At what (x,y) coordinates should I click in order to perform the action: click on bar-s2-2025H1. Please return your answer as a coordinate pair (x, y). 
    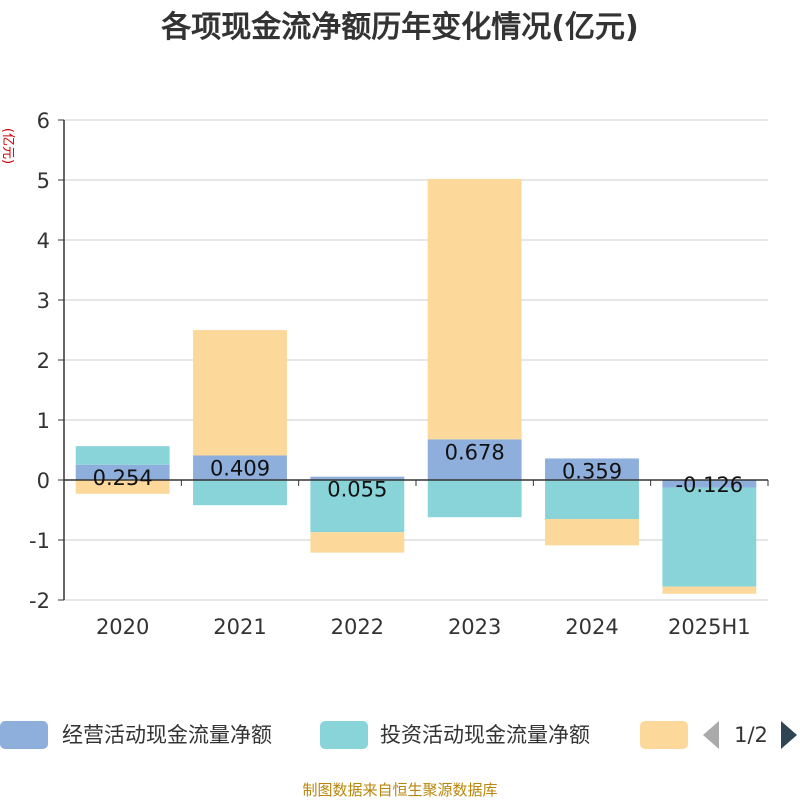
    Looking at the image, I should click on (709, 537).